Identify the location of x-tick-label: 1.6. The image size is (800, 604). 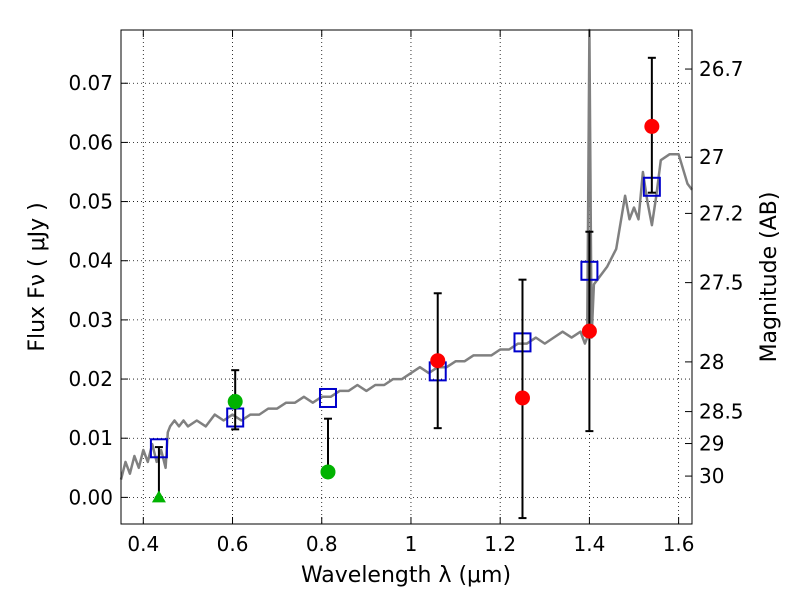
(679, 544).